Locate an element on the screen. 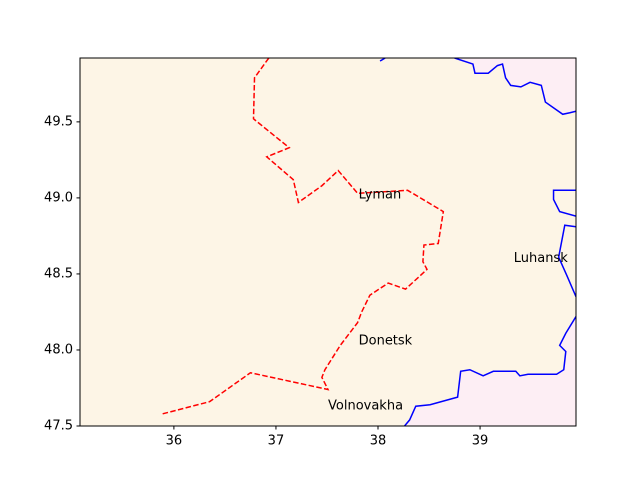  region-fill is located at coordinates (490, 371).